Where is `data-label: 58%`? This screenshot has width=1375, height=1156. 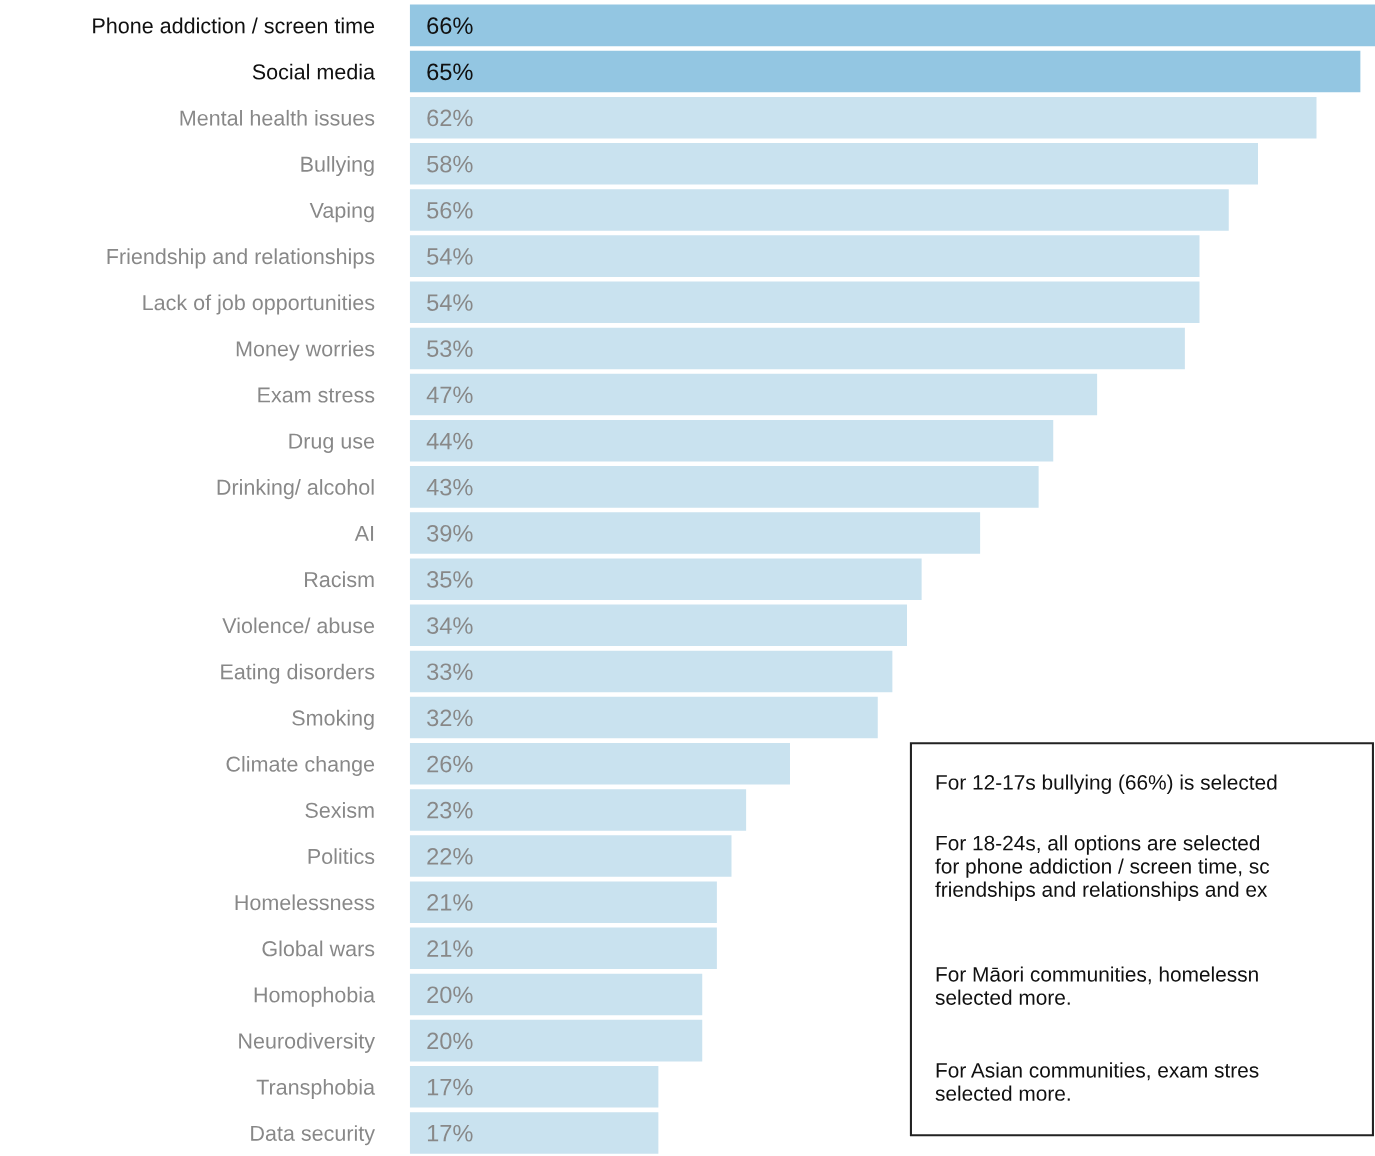
data-label: 58% is located at coordinates (450, 164).